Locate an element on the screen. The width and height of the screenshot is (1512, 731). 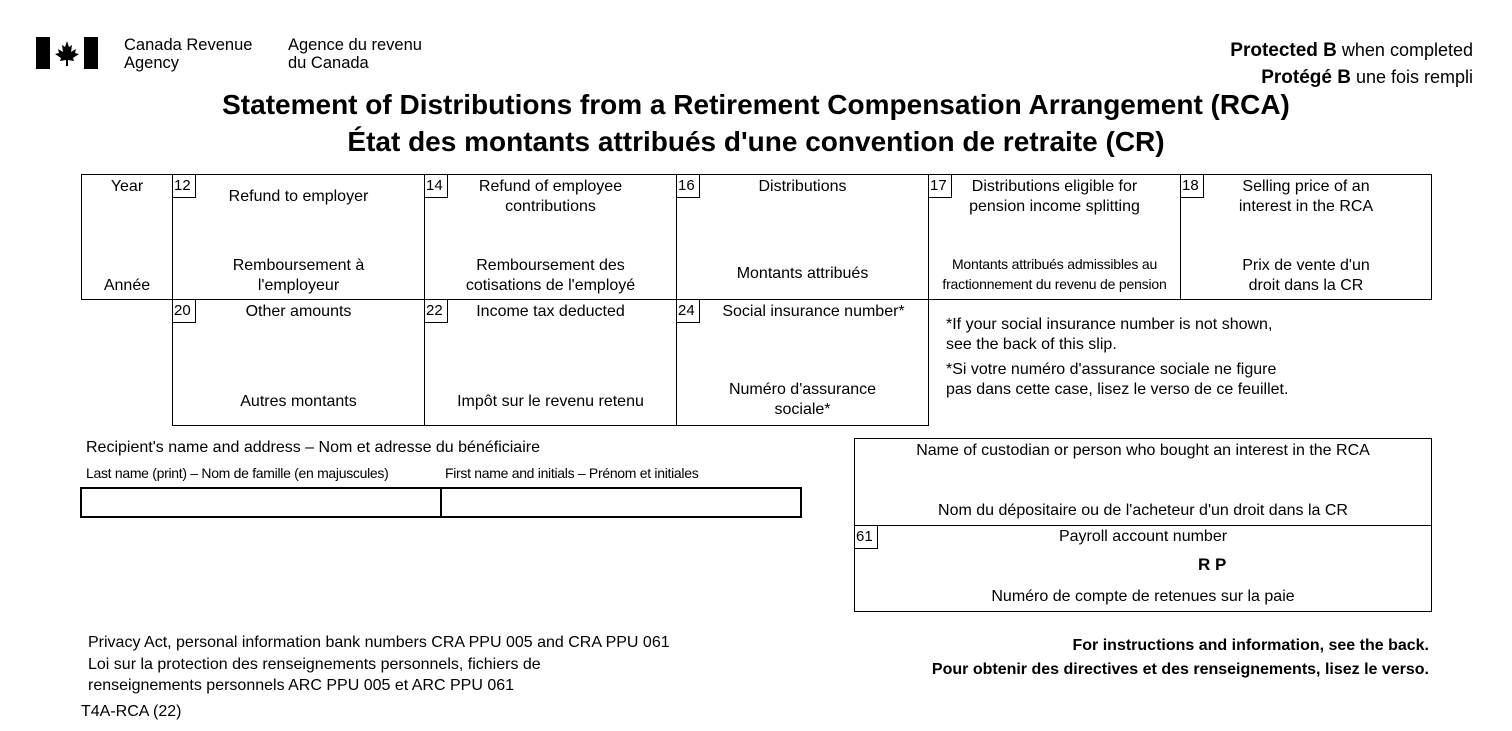
box-number-12: 12 is located at coordinates (184, 186).